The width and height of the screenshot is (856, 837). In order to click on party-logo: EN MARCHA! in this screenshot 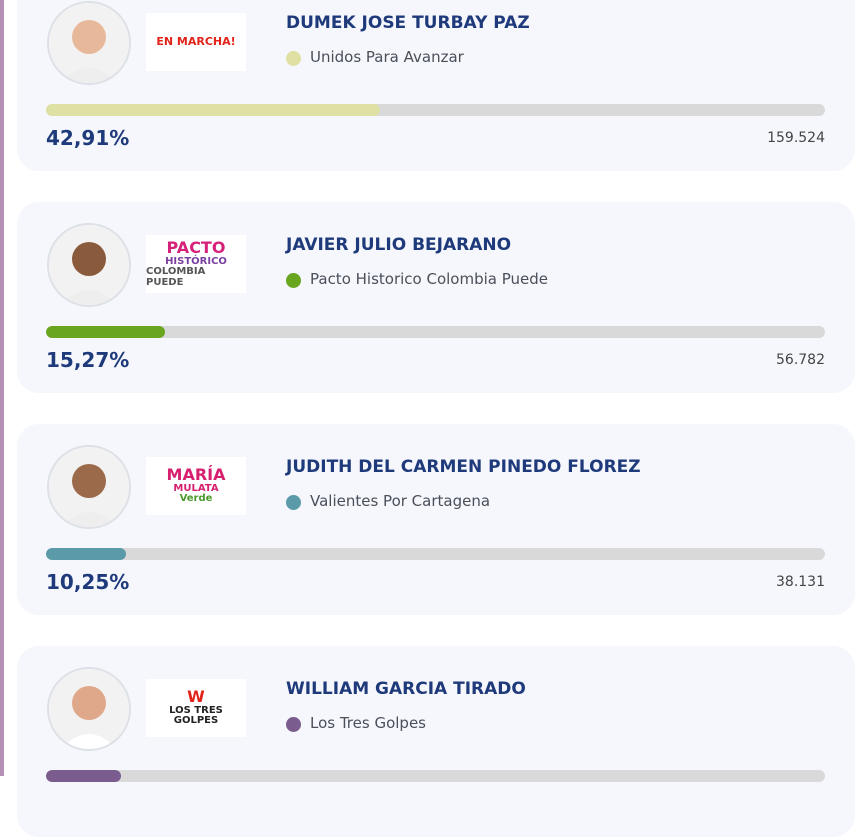, I will do `click(196, 42)`.